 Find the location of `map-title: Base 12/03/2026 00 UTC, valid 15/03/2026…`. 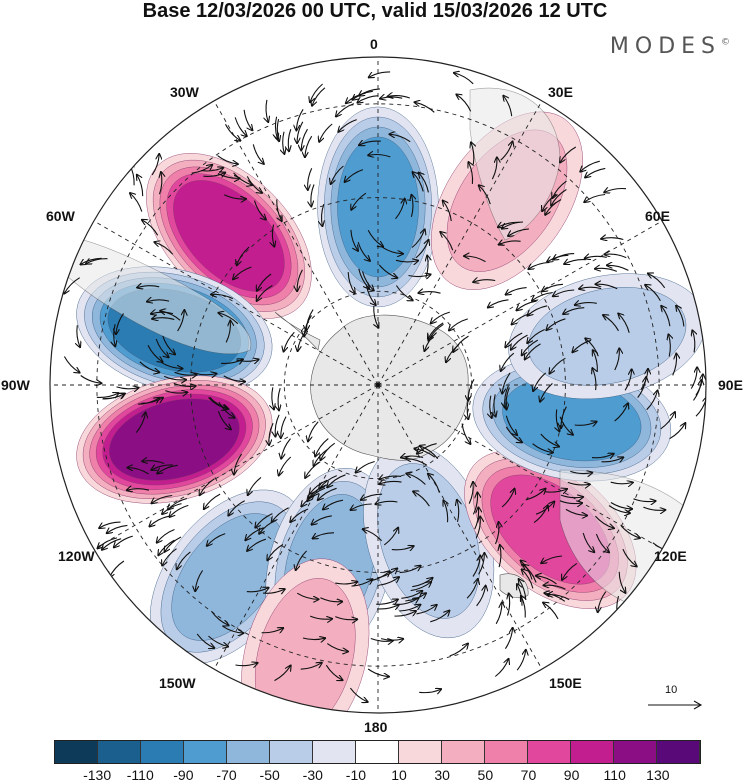

map-title: Base 12/03/2026 00 UTC, valid 15/03/2026… is located at coordinates (375, 11).